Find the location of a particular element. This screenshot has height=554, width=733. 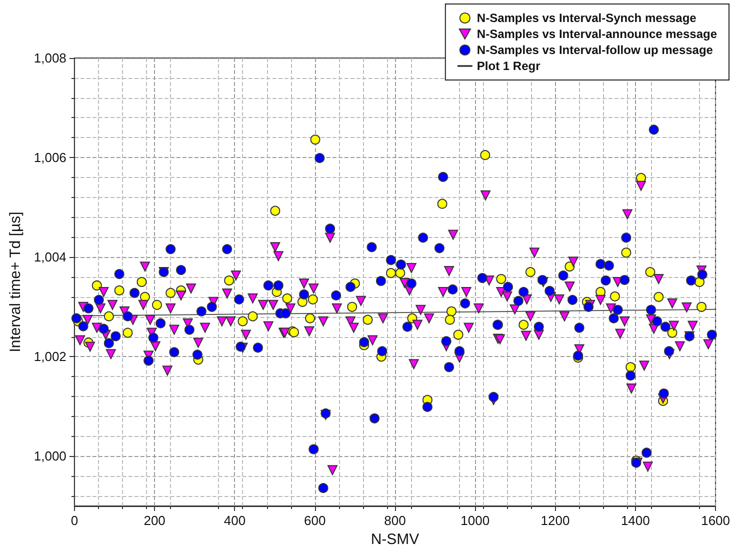

x-tick-label: 800 is located at coordinates (395, 520).